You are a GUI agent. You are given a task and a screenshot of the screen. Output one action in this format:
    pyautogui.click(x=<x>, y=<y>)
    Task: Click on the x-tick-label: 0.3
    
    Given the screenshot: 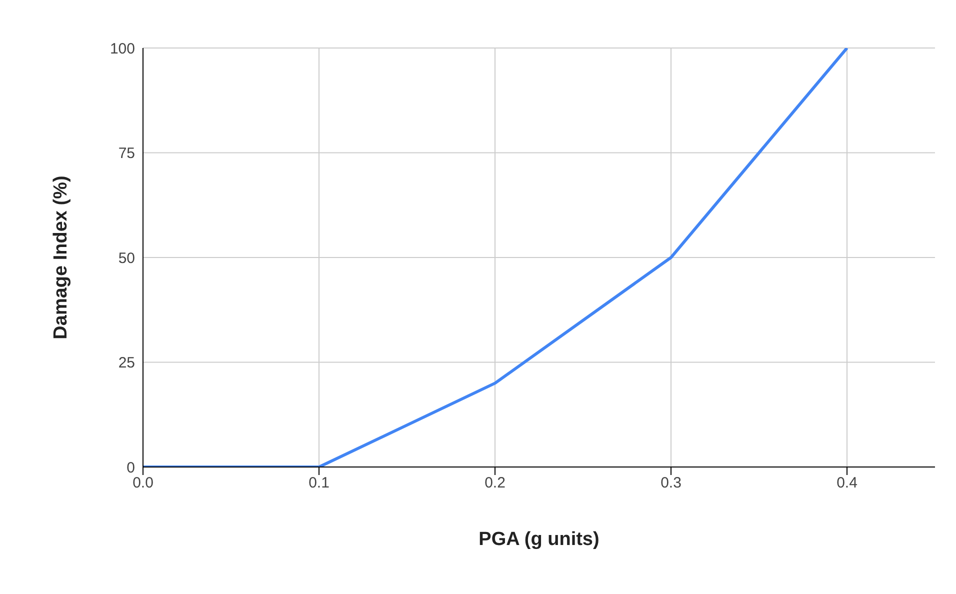 What is the action you would take?
    pyautogui.click(x=671, y=483)
    